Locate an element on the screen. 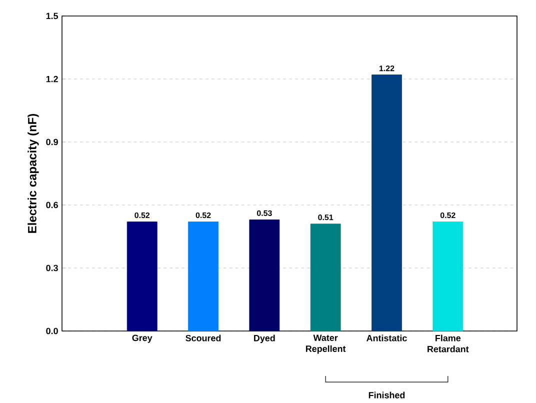 The height and width of the screenshot is (403, 536). y-tick-label: 1.2 is located at coordinates (52, 79).